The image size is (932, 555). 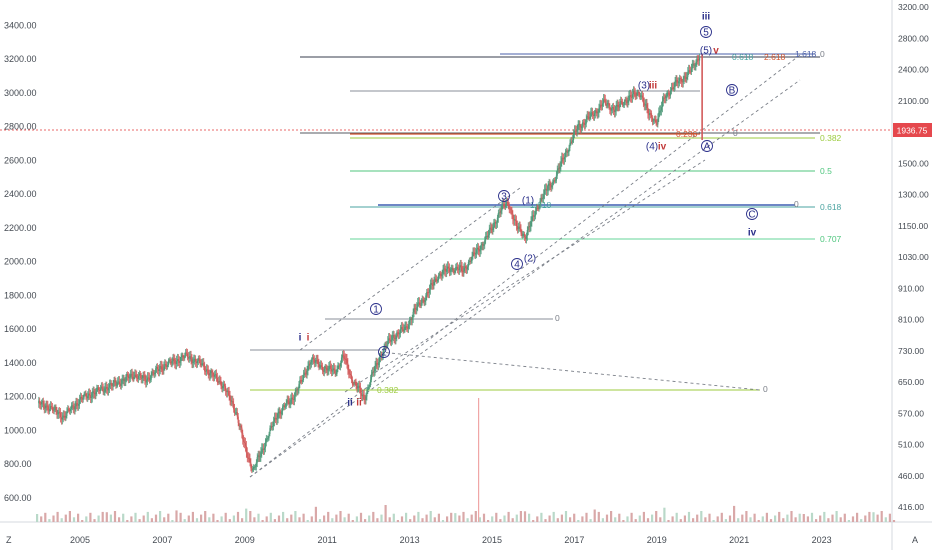 I want to click on wave-label: (1), so click(x=528, y=200).